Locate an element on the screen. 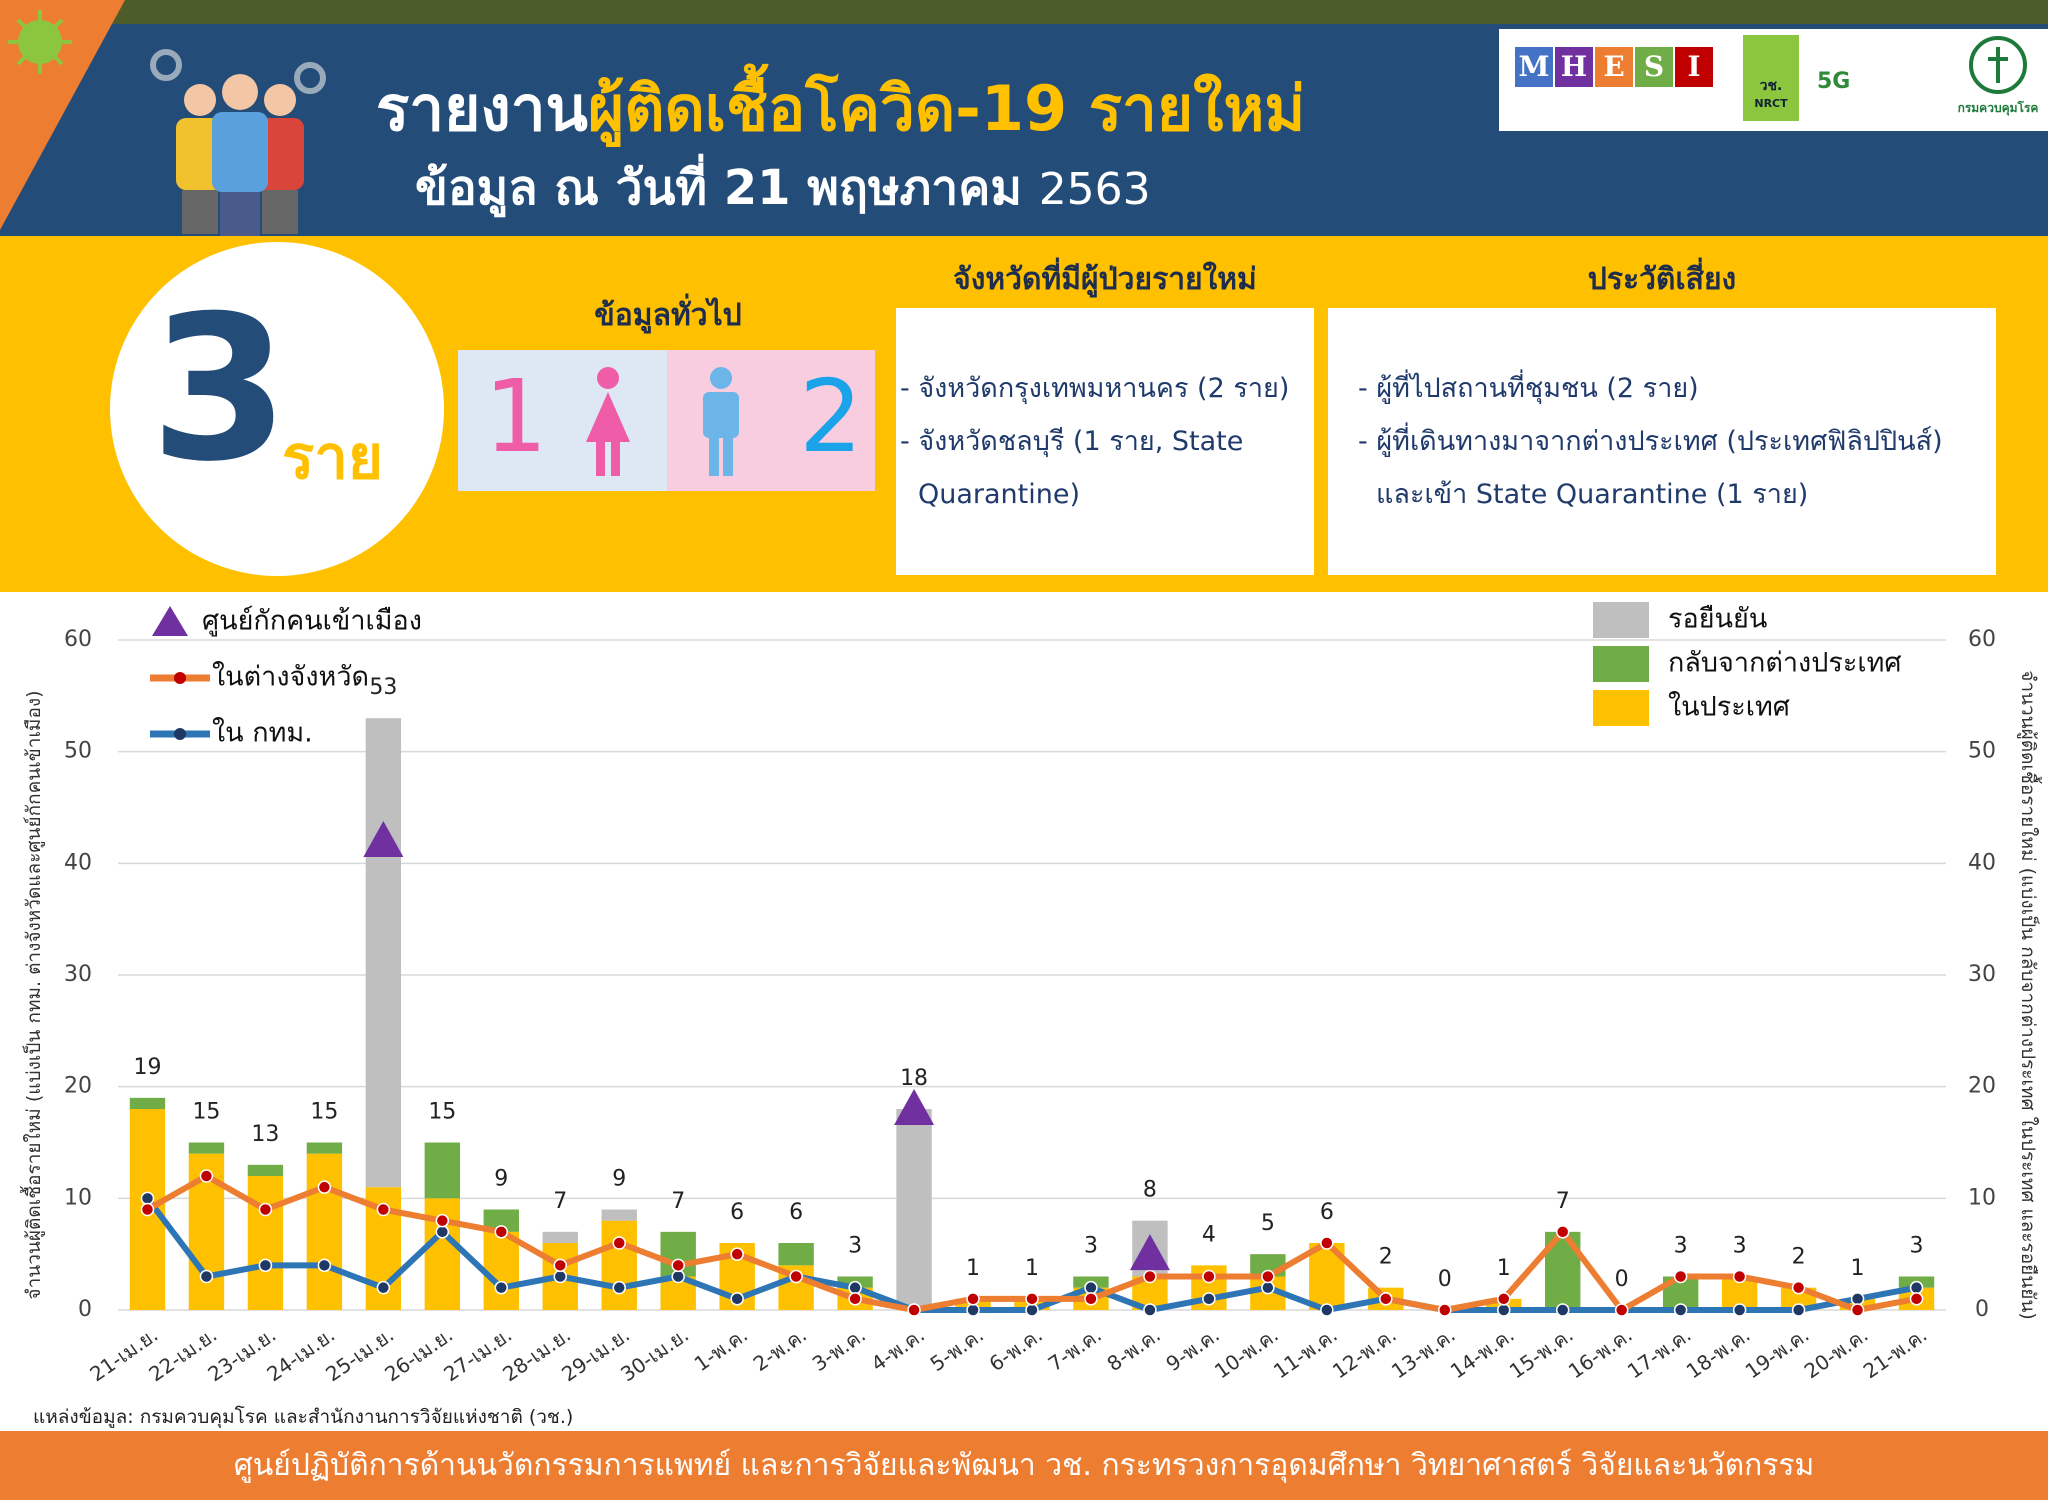 The width and height of the screenshot is (2048, 1500). x-tick-label: 20-พ.ค. is located at coordinates (1836, 1352).